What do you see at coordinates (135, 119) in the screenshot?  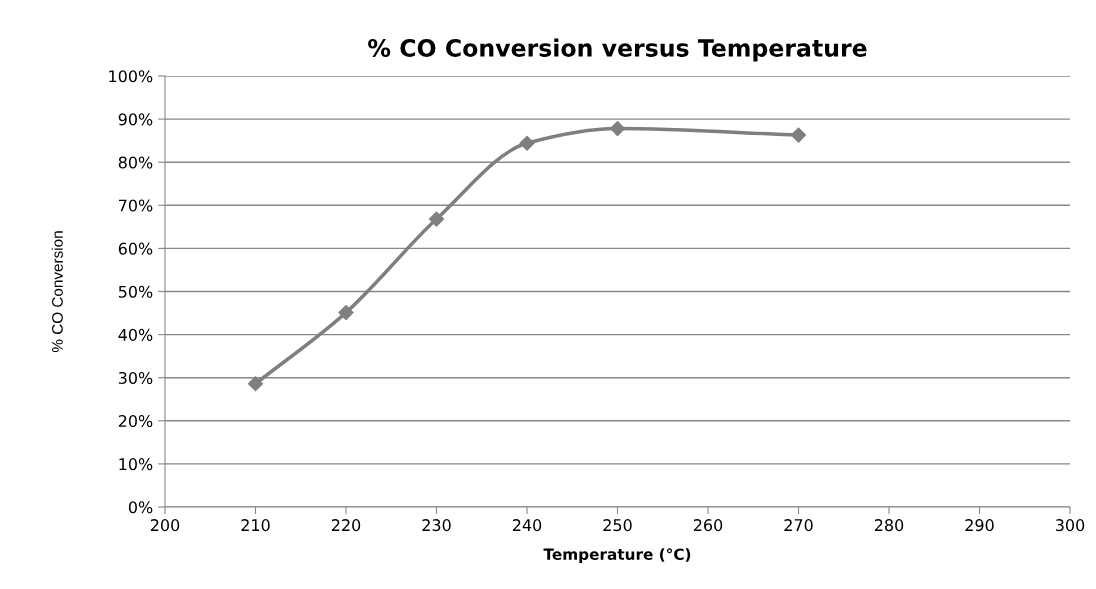 I see `y-tick-label: 90%` at bounding box center [135, 119].